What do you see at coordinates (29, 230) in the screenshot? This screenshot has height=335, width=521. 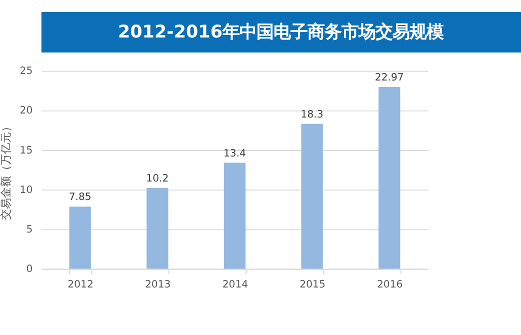 I see `y-tick-label: 5` at bounding box center [29, 230].